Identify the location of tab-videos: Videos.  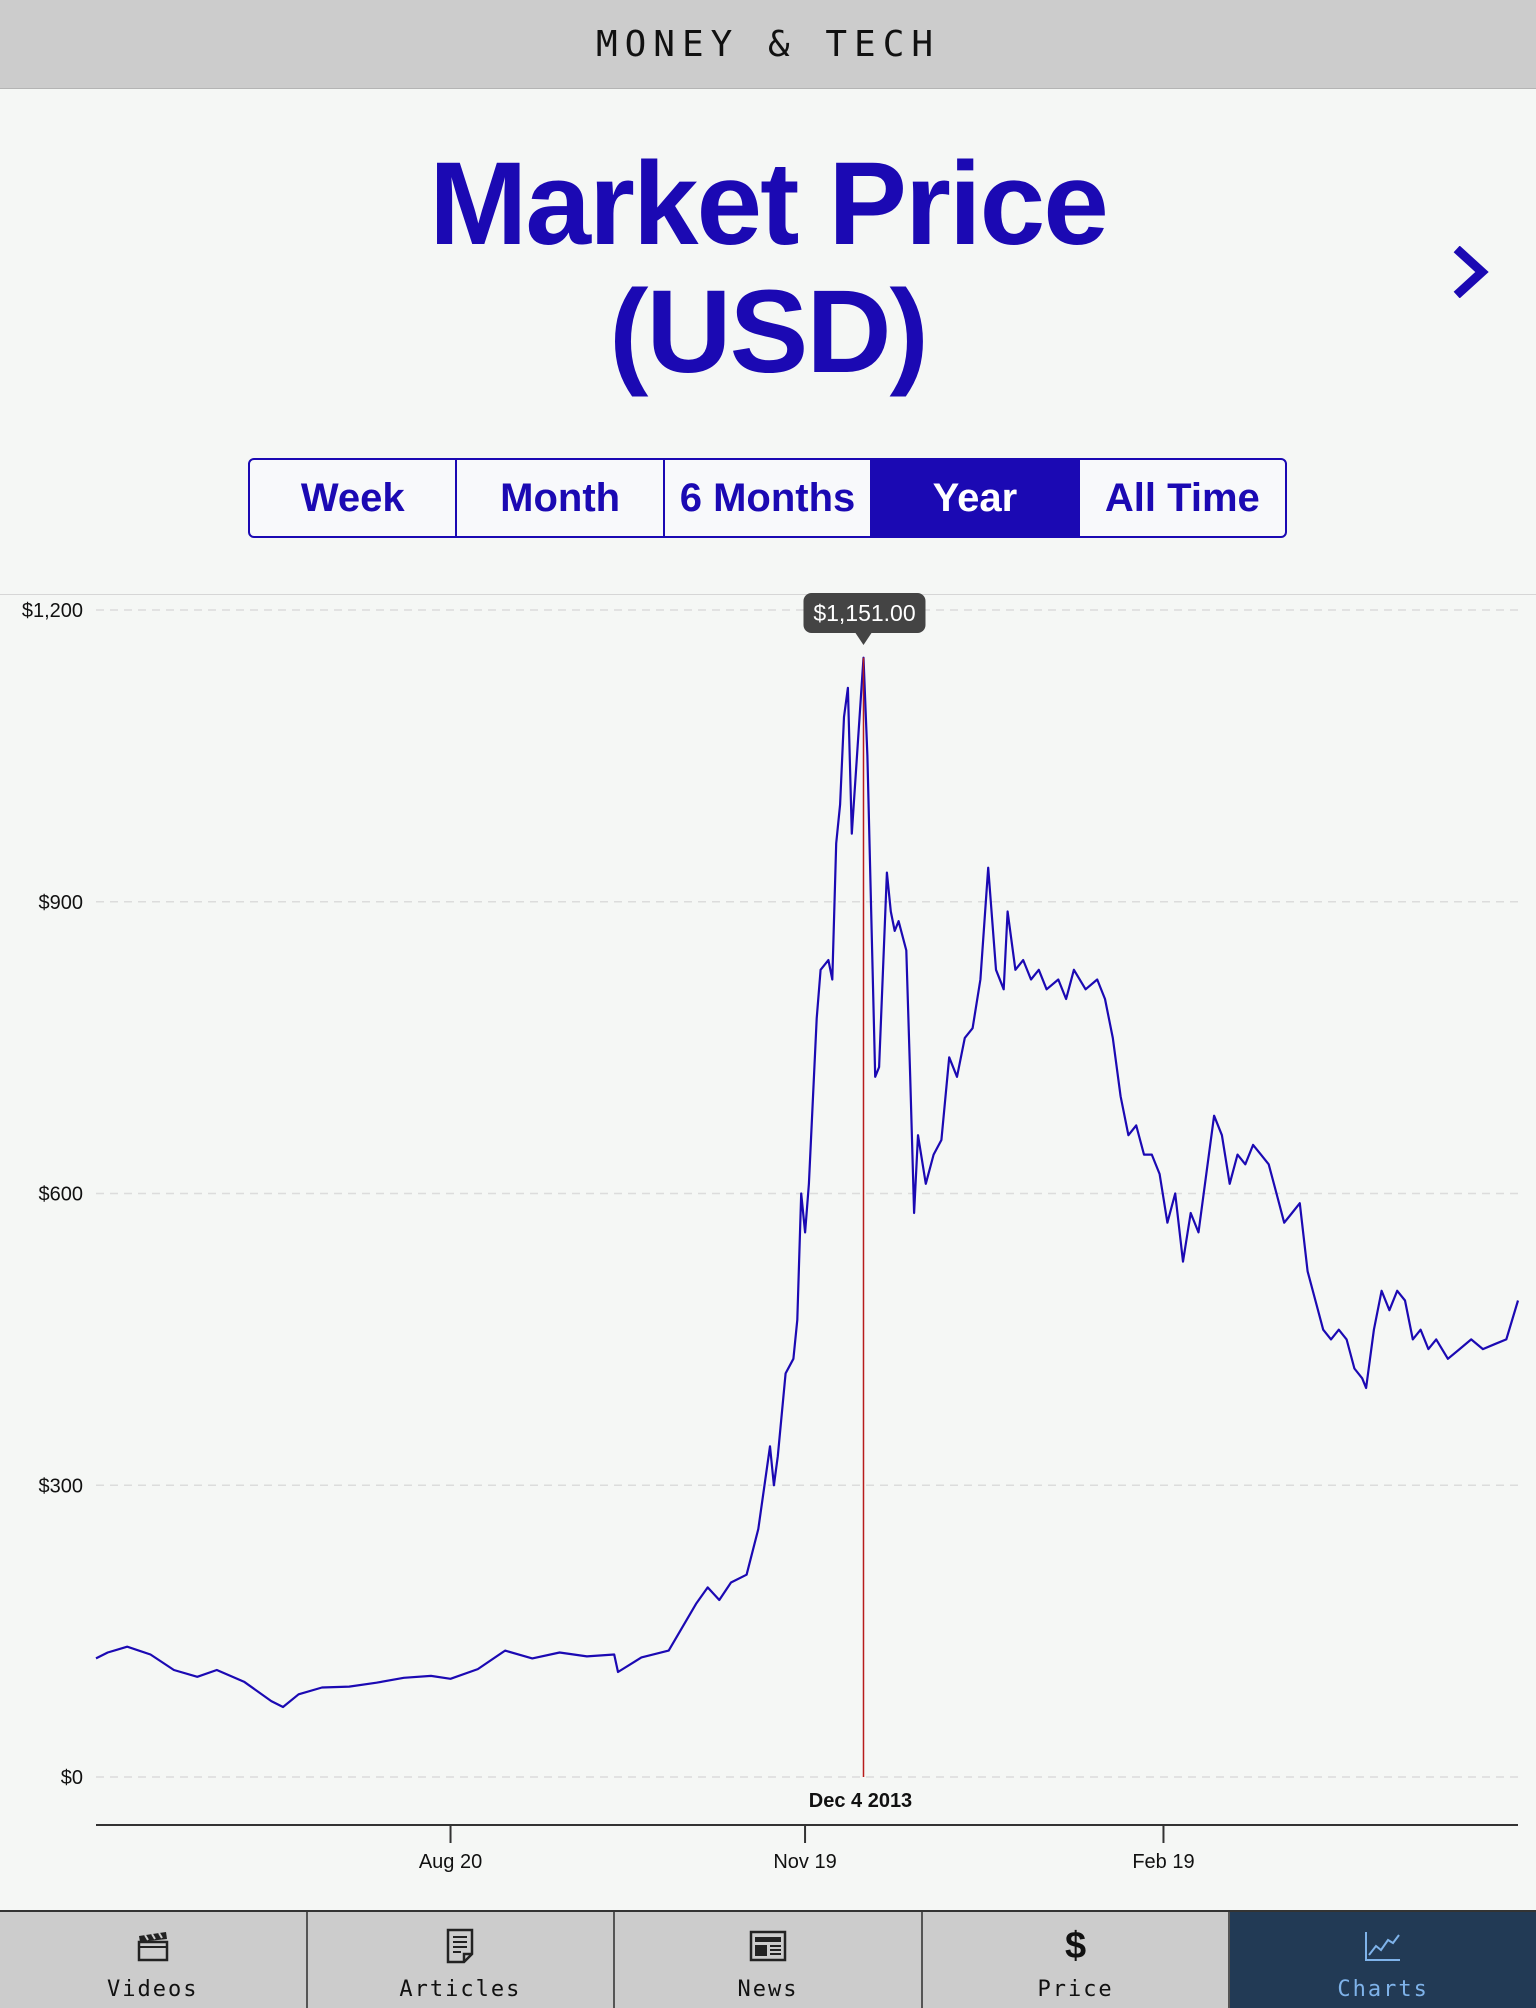
(154, 1960).